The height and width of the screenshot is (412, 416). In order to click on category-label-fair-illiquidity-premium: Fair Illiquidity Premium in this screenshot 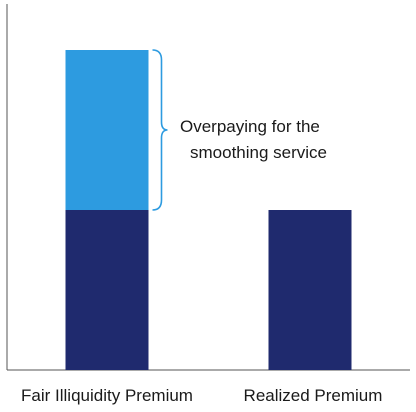, I will do `click(107, 395)`.